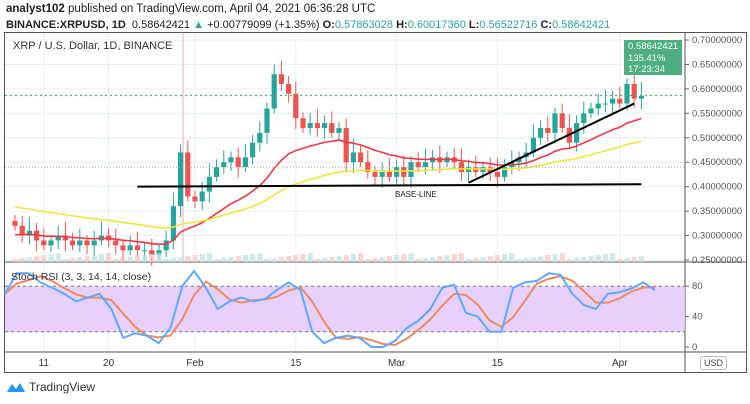 This screenshot has height=404, width=750. What do you see at coordinates (717, 89) in the screenshot?
I see `y-tick-label: 0.60000000` at bounding box center [717, 89].